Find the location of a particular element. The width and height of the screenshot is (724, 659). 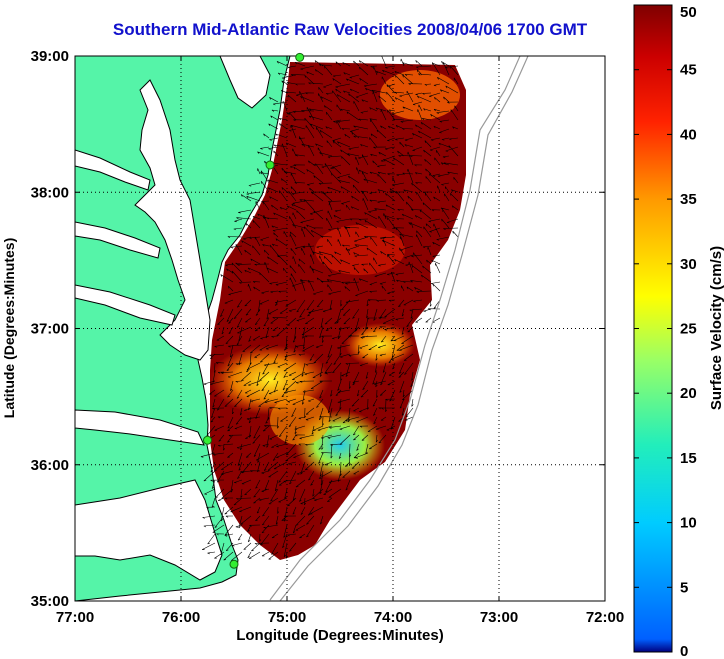

chesapeake-bay is located at coordinates (172, 220).